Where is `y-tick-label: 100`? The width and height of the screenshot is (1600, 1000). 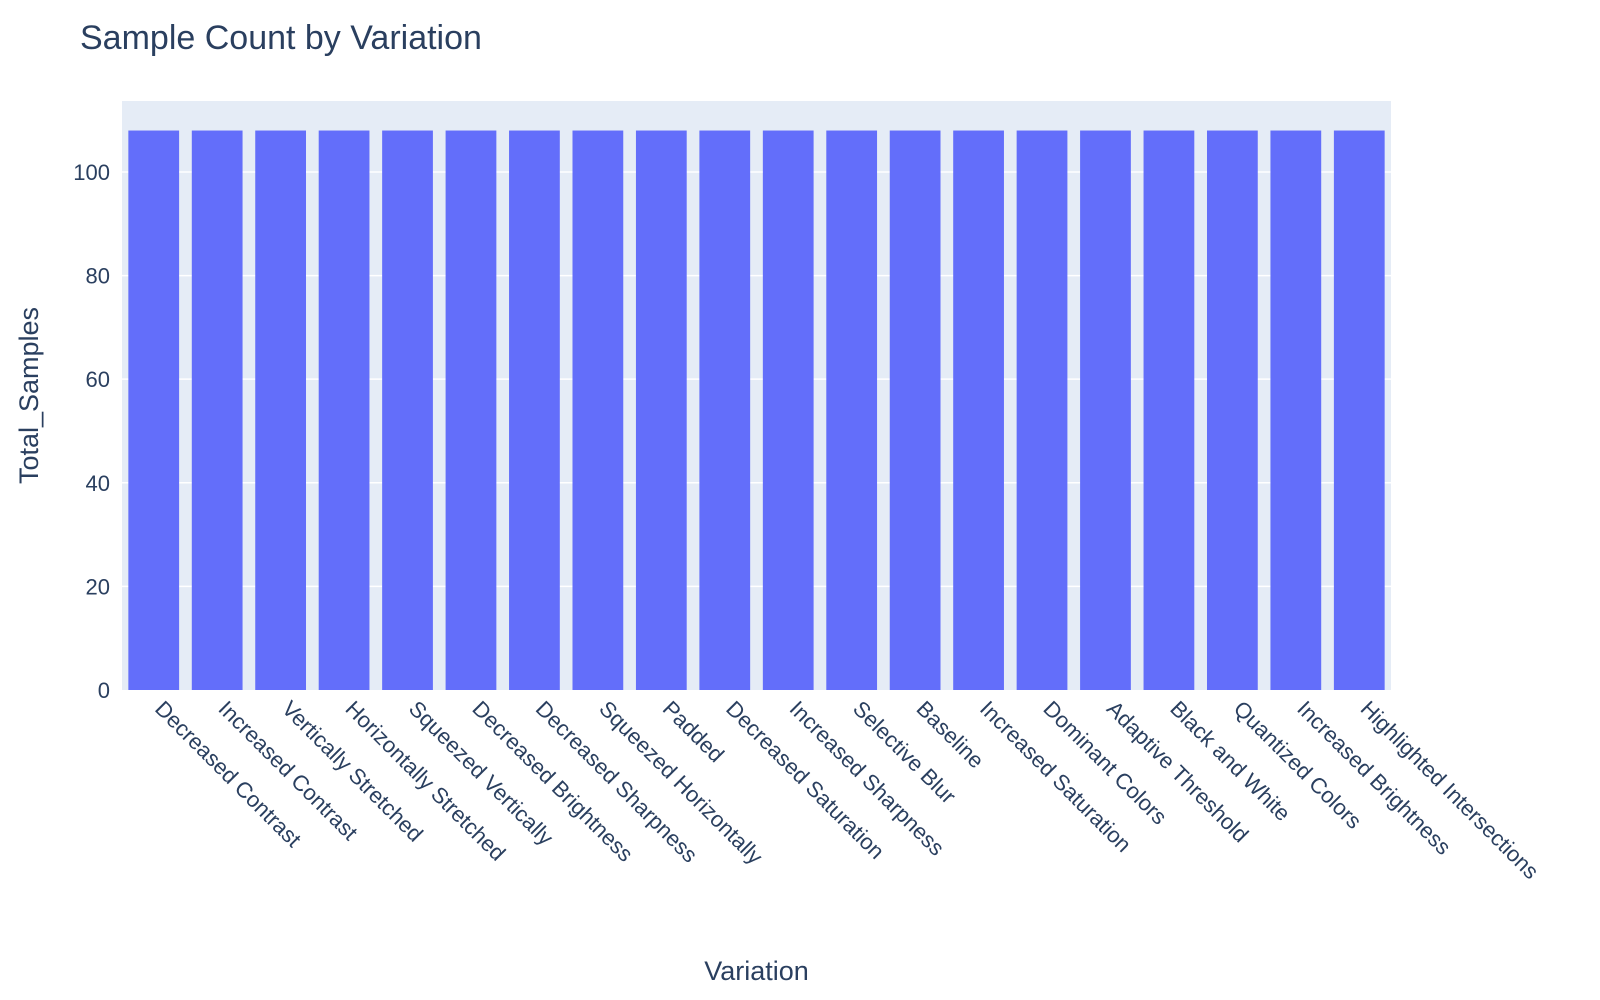
y-tick-label: 100 is located at coordinates (91, 172).